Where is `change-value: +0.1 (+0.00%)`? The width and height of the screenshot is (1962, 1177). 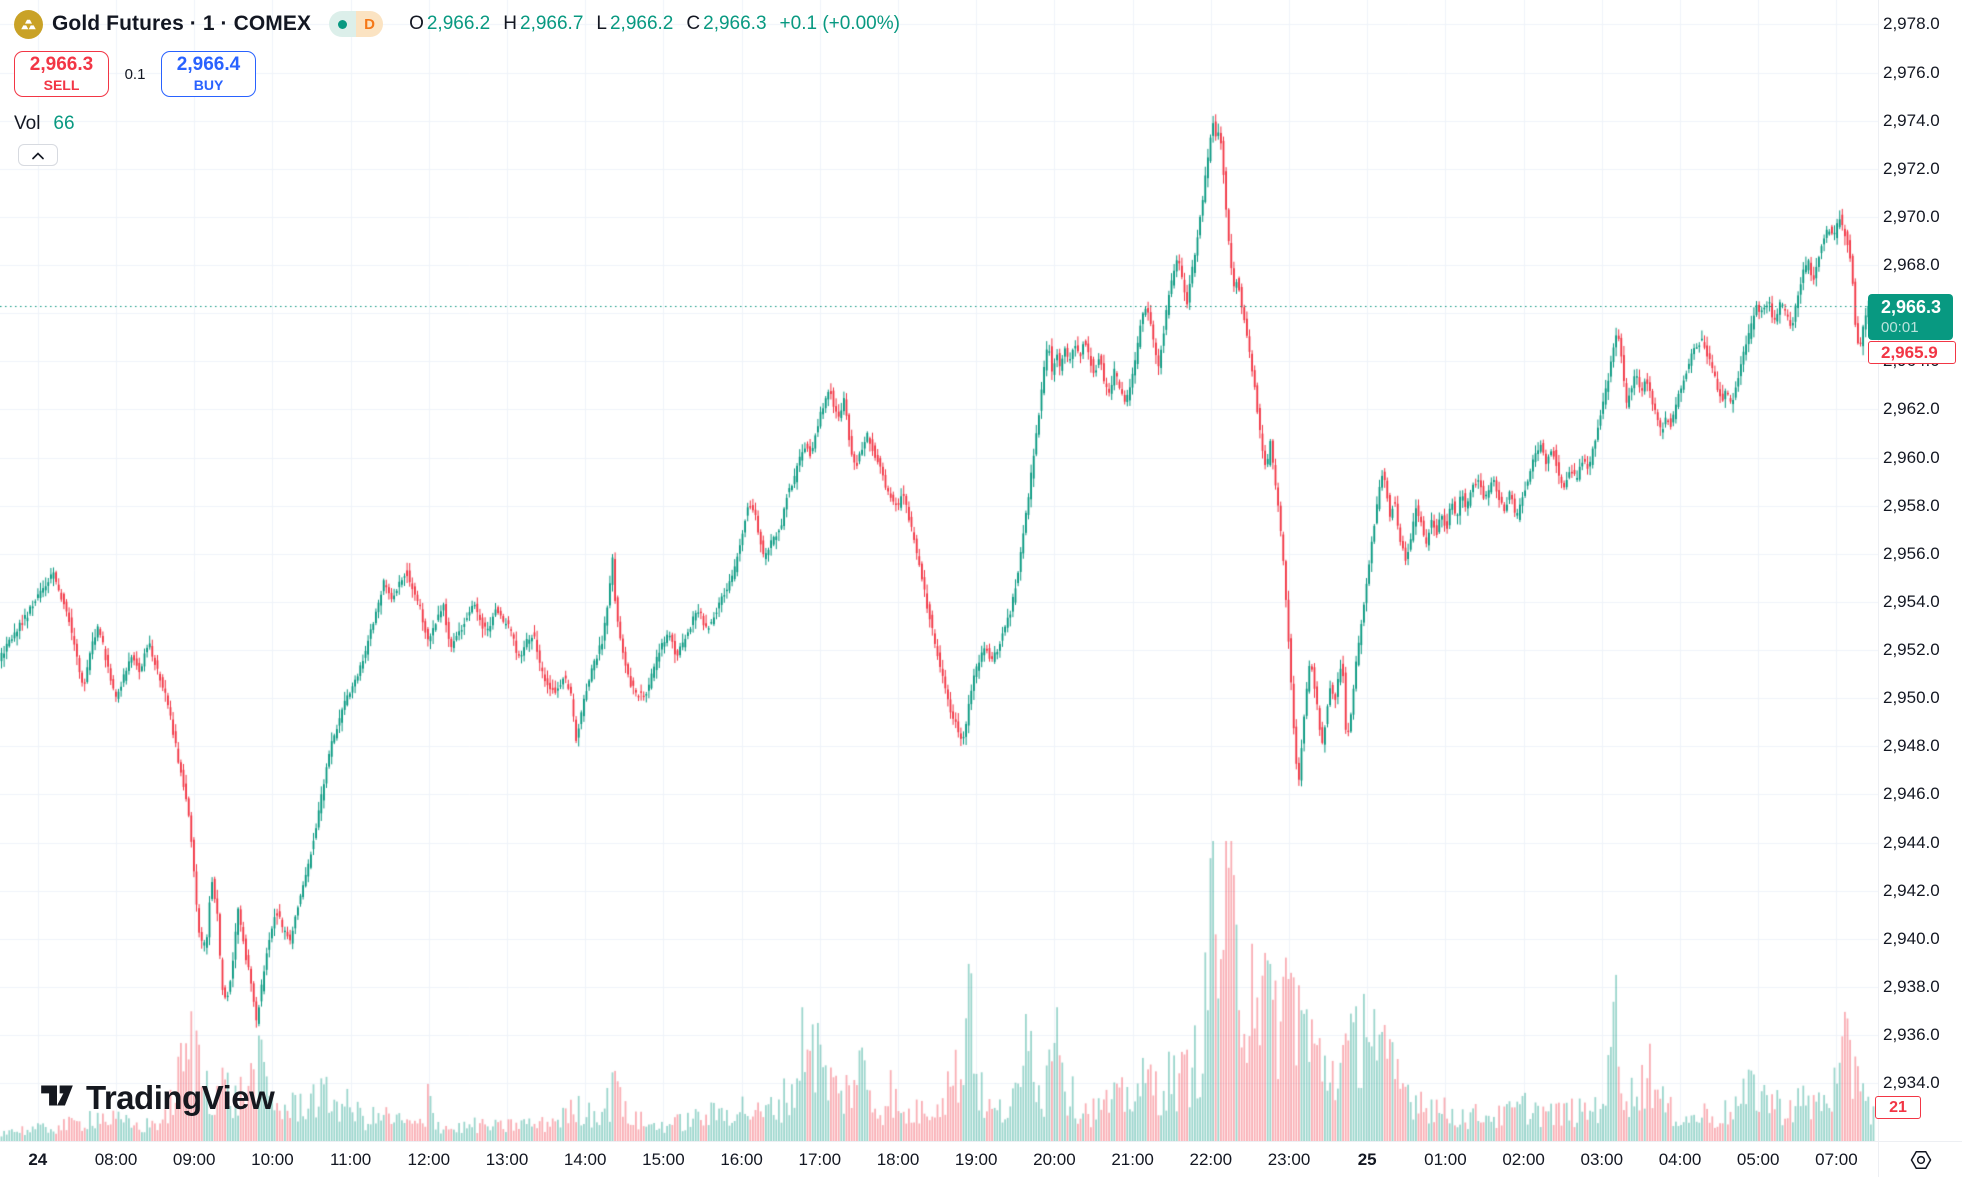
change-value: +0.1 (+0.00%) is located at coordinates (839, 23).